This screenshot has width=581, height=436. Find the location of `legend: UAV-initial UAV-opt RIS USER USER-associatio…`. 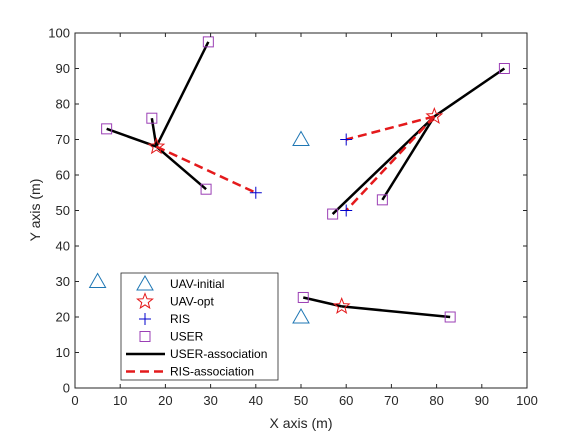

legend: UAV-initial UAV-opt RIS USER USER-associatio… is located at coordinates (199, 326).